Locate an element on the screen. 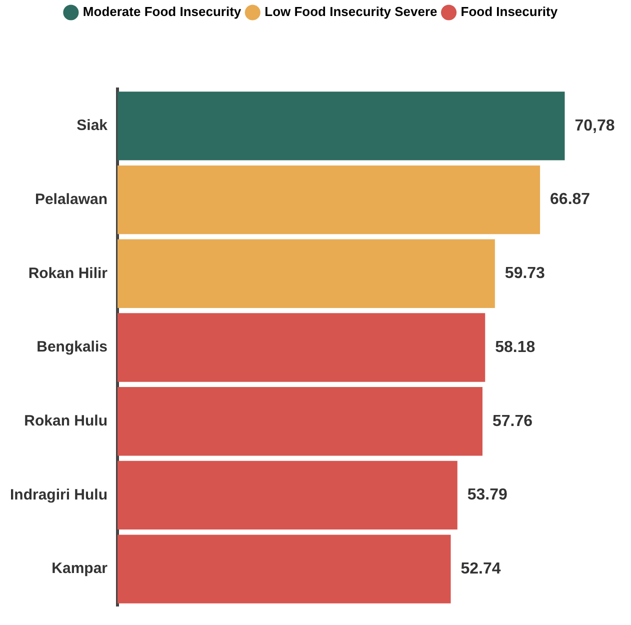  legend-label: Low Food Insecurity Severe is located at coordinates (351, 12).